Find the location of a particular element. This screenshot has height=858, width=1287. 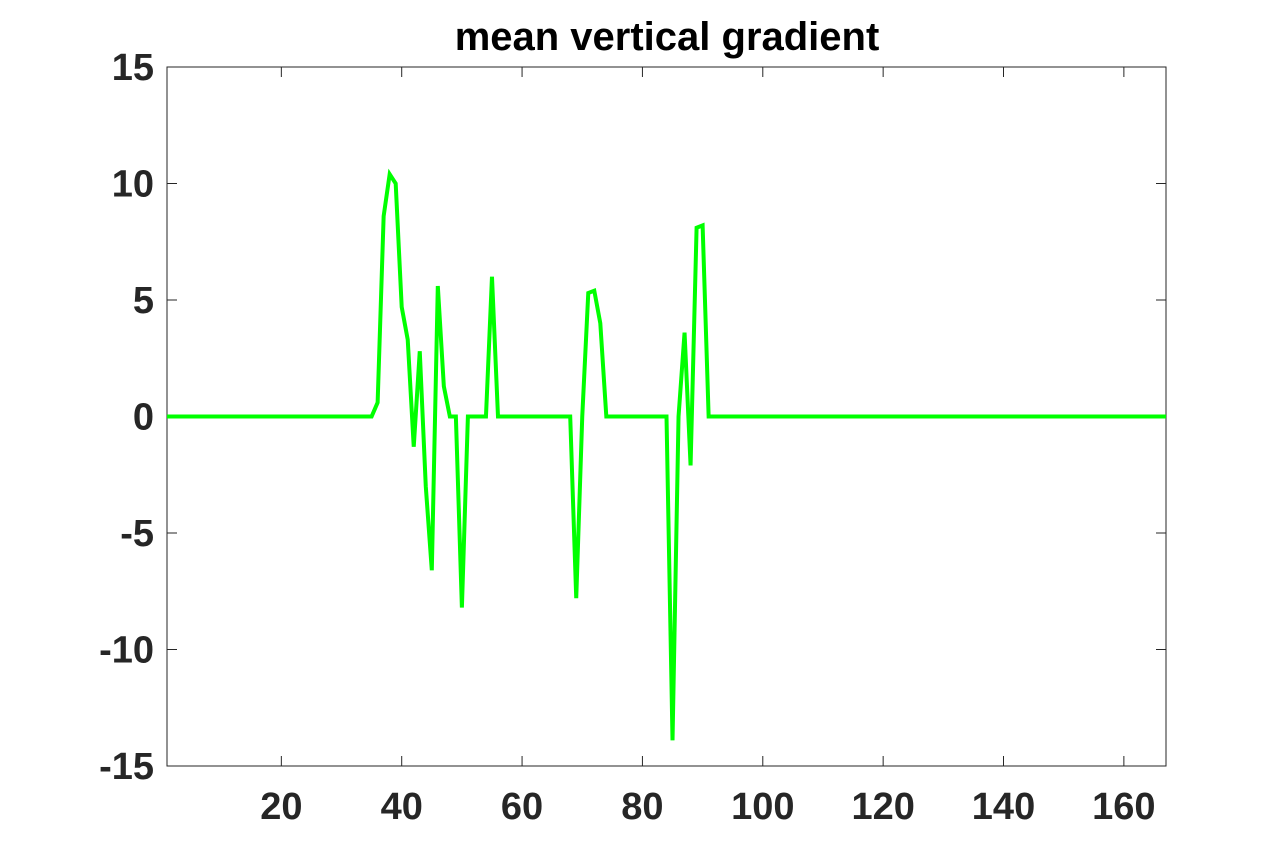

y-tick-label: -15 is located at coordinates (126, 767).